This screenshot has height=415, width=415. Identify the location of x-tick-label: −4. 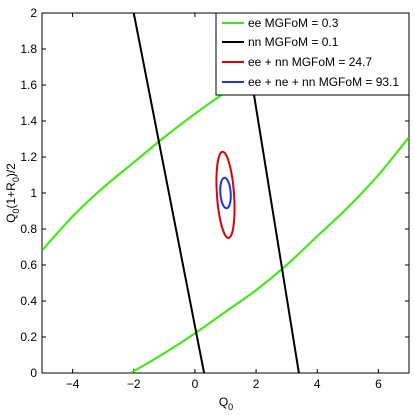
(73, 384).